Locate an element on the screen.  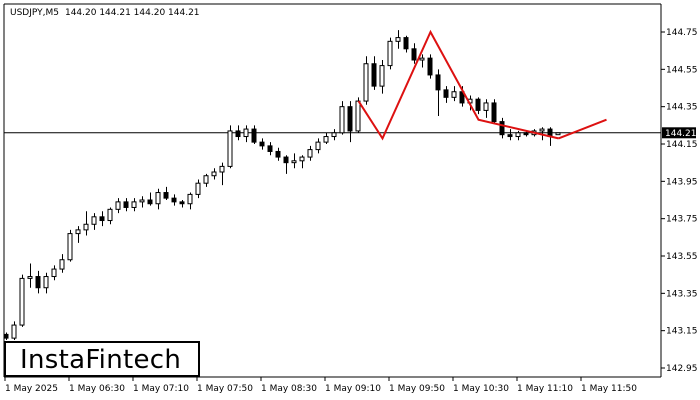
x-tick-label: 1 May 09:50 is located at coordinates (417, 389).